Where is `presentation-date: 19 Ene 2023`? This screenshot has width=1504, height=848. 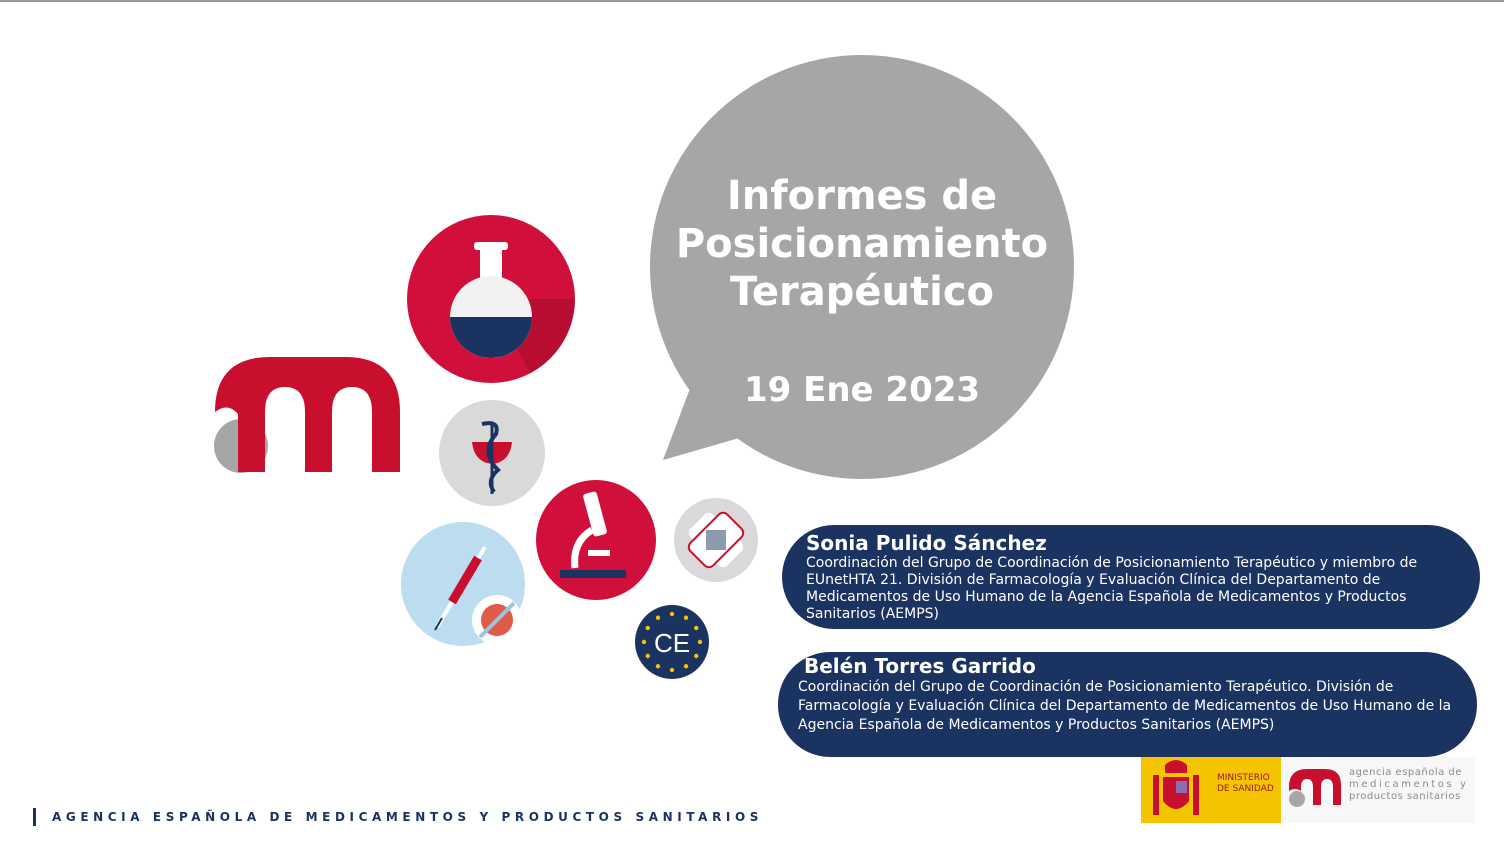 presentation-date: 19 Ene 2023 is located at coordinates (862, 390).